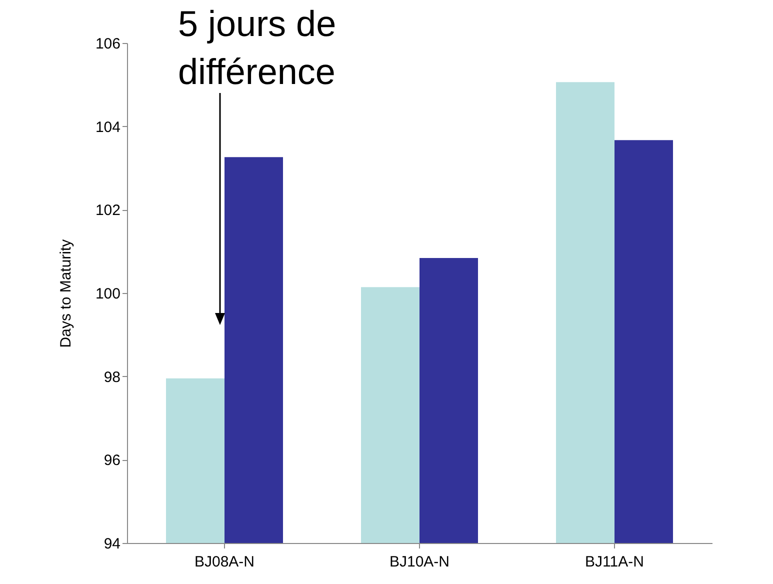 This screenshot has height=584, width=773. Describe the element at coordinates (419, 562) in the screenshot. I see `x-tick-label: BJ10A-N` at that location.